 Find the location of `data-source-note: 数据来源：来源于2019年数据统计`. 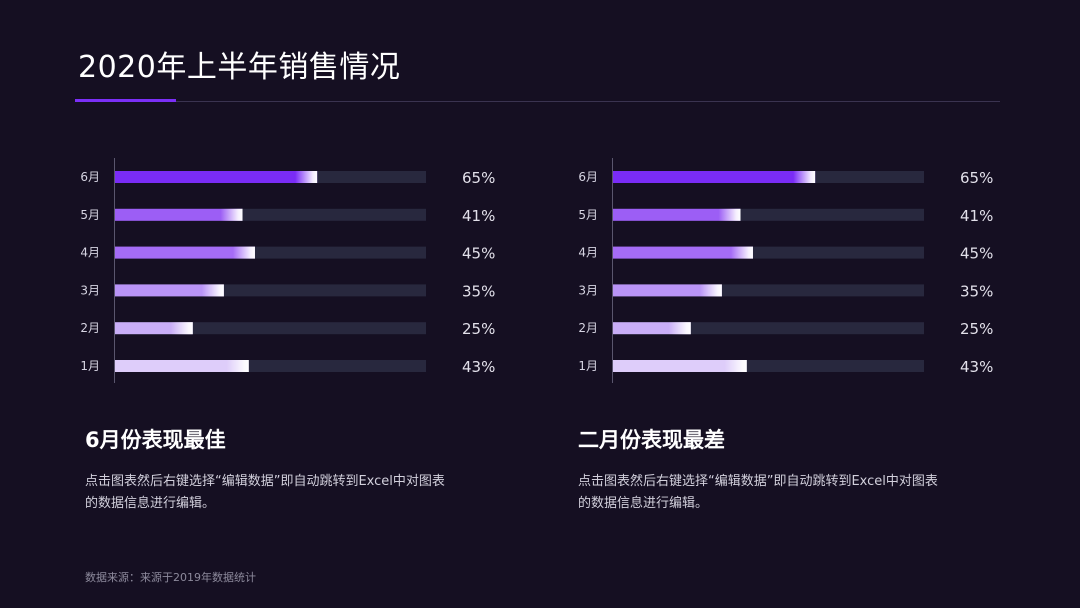

data-source-note: 数据来源：来源于2019年数据统计 is located at coordinates (170, 577).